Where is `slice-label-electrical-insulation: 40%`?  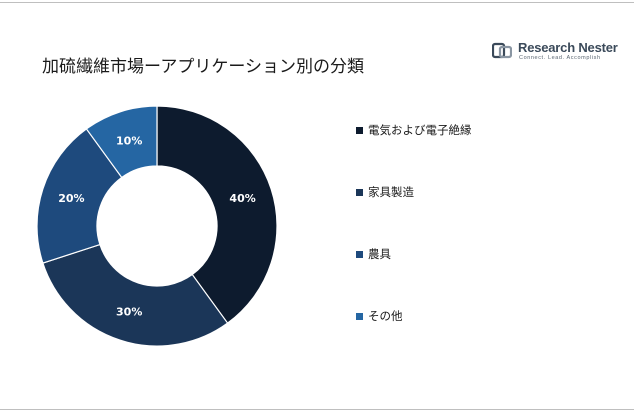 slice-label-electrical-insulation: 40% is located at coordinates (242, 198).